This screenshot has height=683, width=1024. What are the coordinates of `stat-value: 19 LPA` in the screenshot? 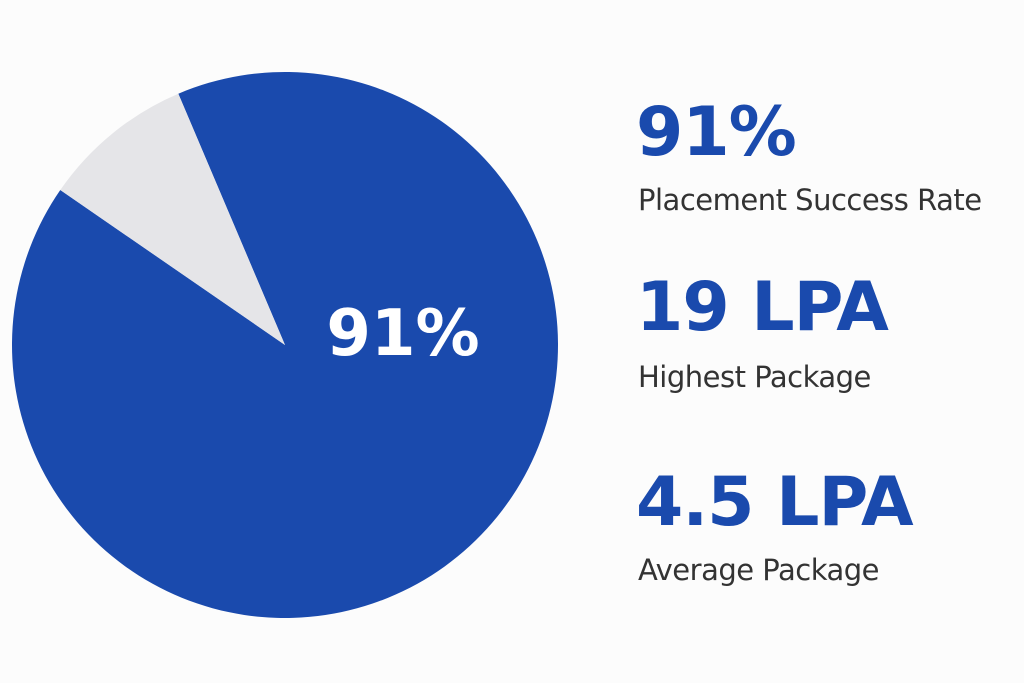 It's located at (762, 307).